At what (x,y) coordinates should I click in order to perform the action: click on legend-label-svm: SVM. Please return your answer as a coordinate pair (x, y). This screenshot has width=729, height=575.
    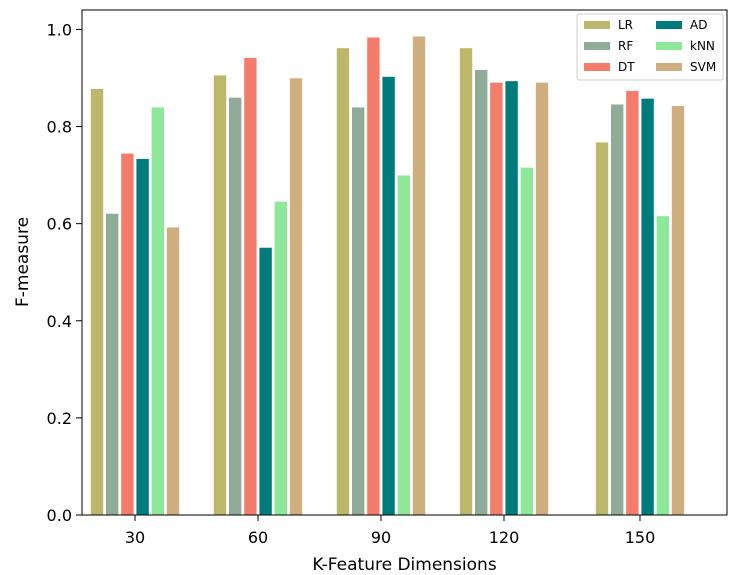
    Looking at the image, I should click on (703, 67).